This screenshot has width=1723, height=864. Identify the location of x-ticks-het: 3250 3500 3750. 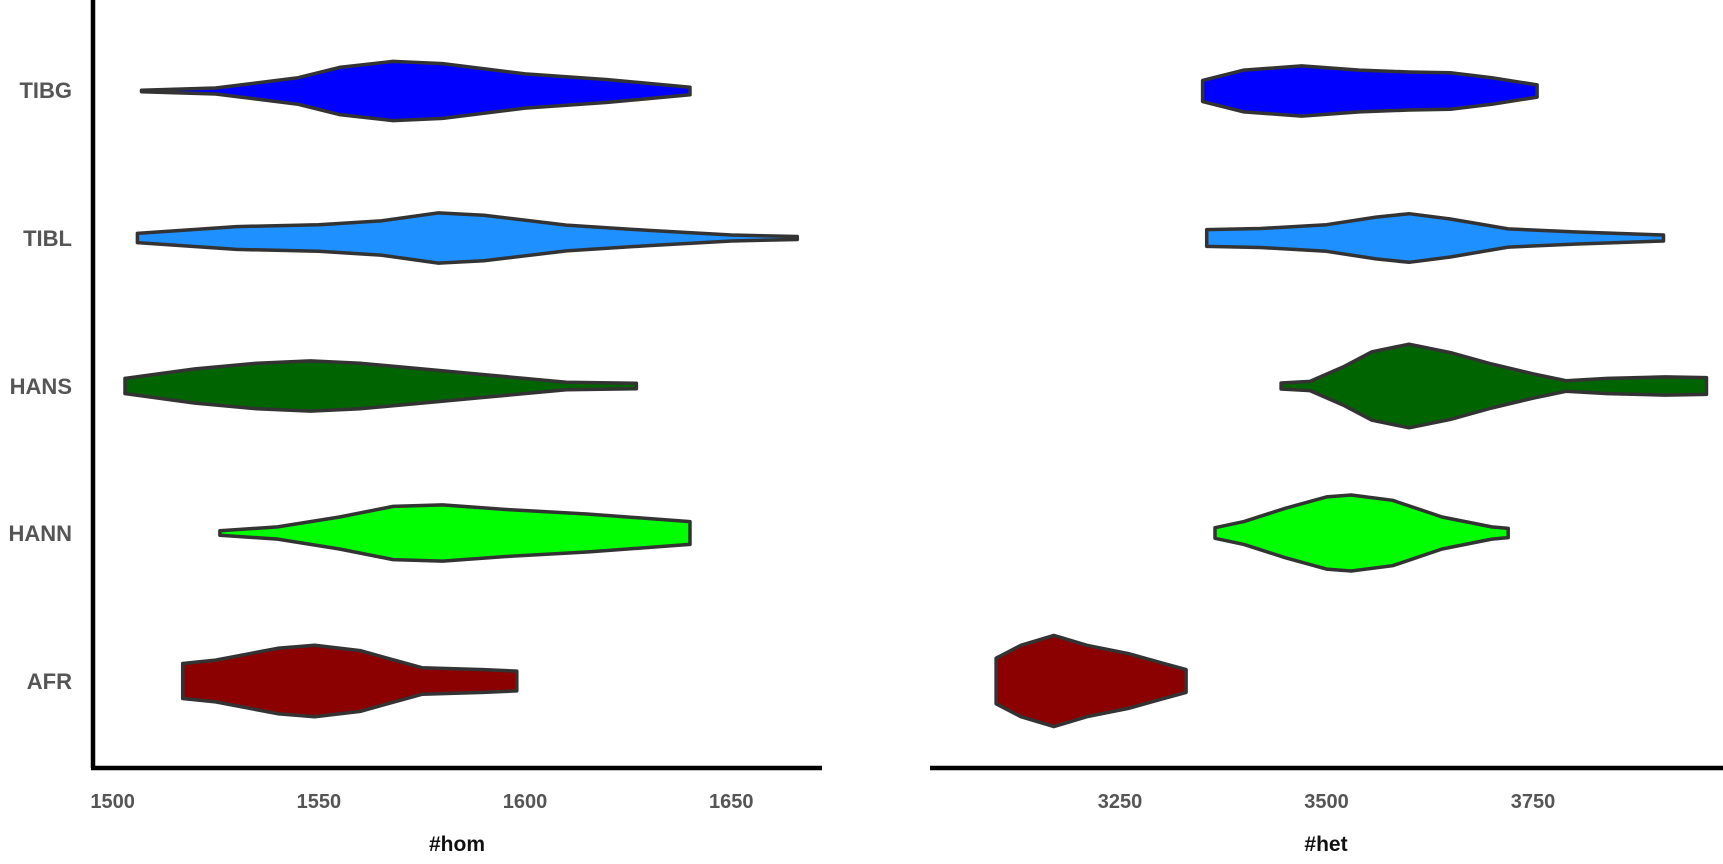
(1327, 802).